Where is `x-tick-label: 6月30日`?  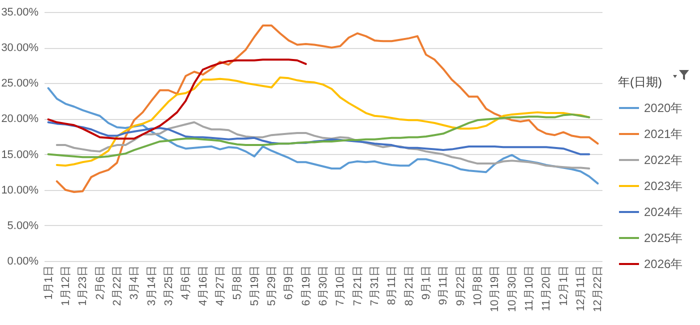 x-tick-label: 6月30日 is located at coordinates (324, 286).